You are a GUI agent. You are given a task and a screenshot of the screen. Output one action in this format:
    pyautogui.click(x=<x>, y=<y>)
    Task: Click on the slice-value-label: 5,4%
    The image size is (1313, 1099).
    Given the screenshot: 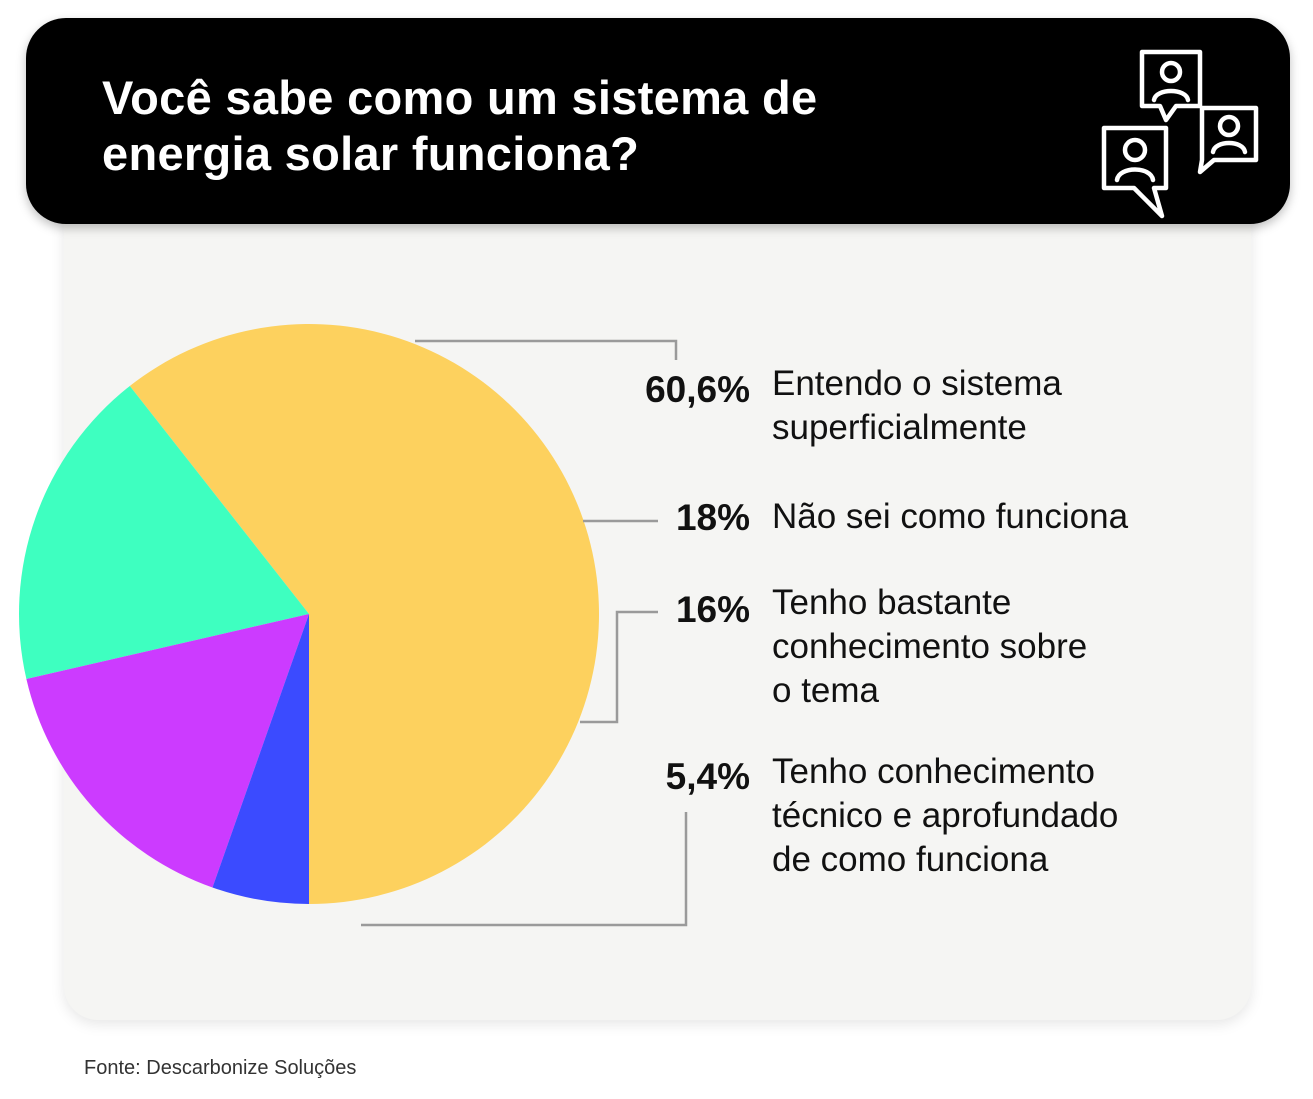 What is the action you would take?
    pyautogui.click(x=707, y=776)
    